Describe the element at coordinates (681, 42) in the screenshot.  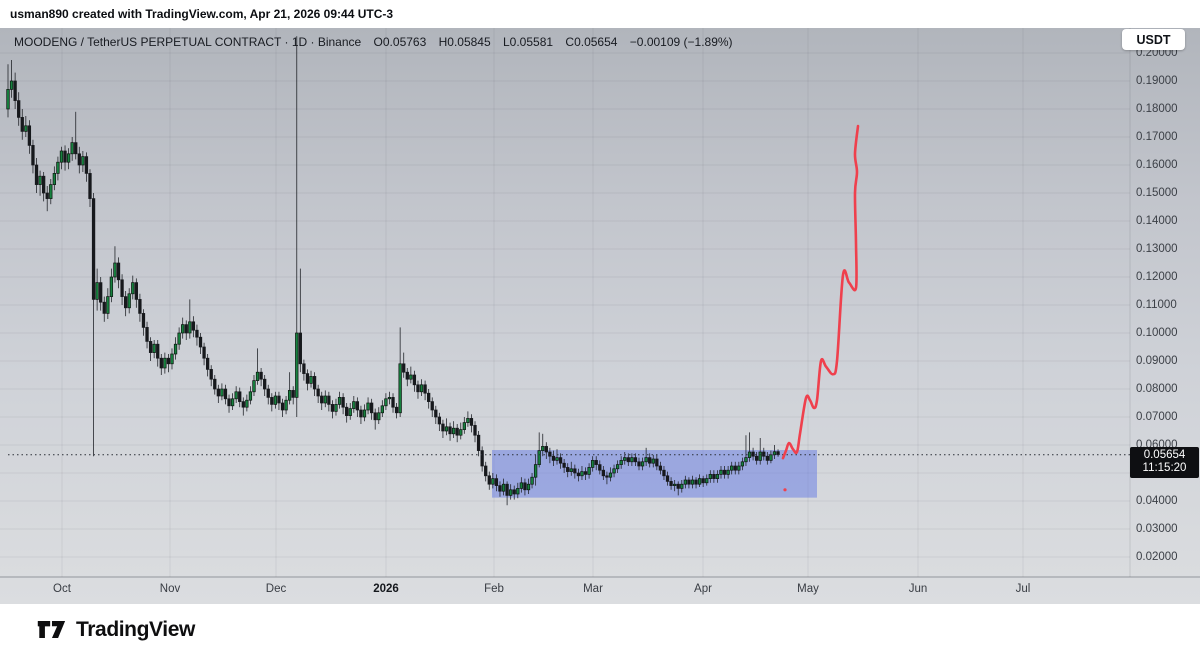
I see `change-value: −0.00109 (−1.89%)` at that location.